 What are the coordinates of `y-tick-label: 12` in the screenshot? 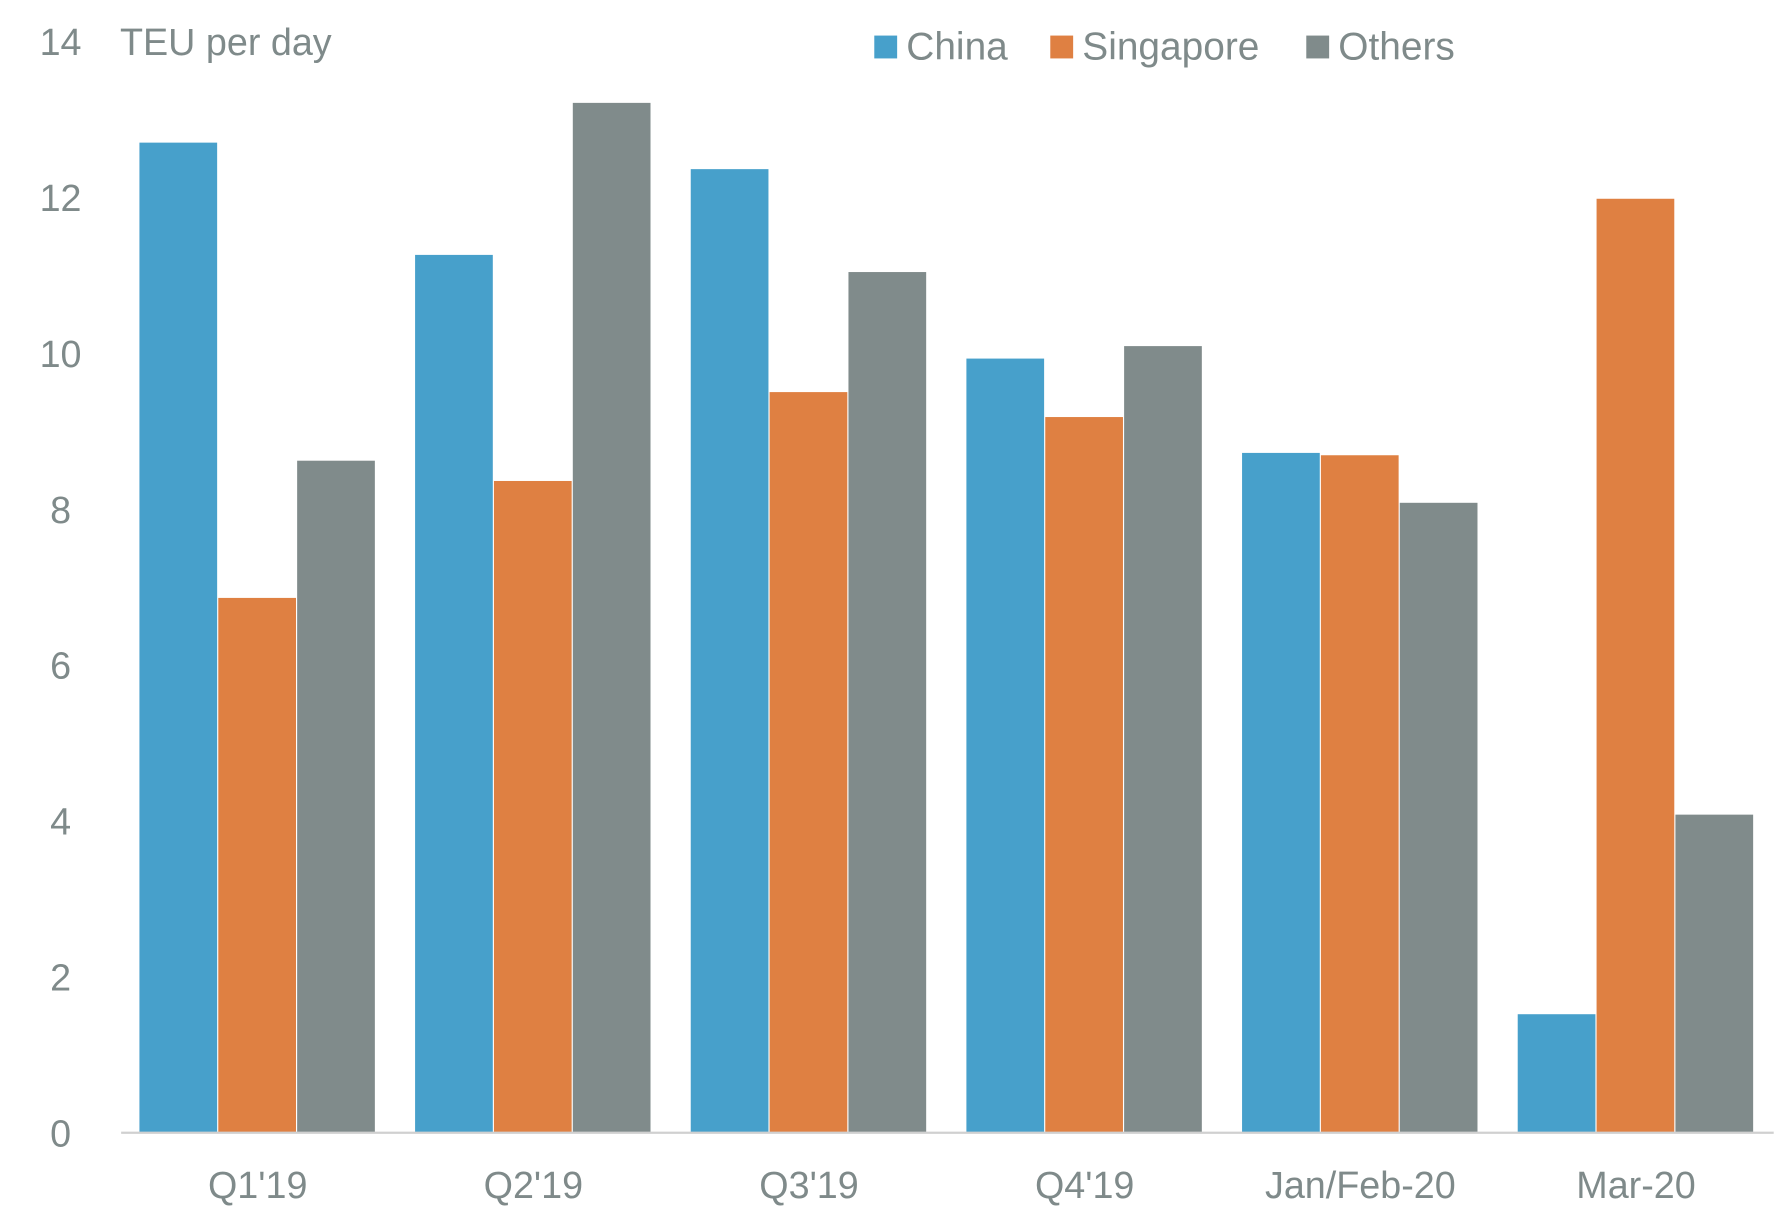 It's located at (61, 198).